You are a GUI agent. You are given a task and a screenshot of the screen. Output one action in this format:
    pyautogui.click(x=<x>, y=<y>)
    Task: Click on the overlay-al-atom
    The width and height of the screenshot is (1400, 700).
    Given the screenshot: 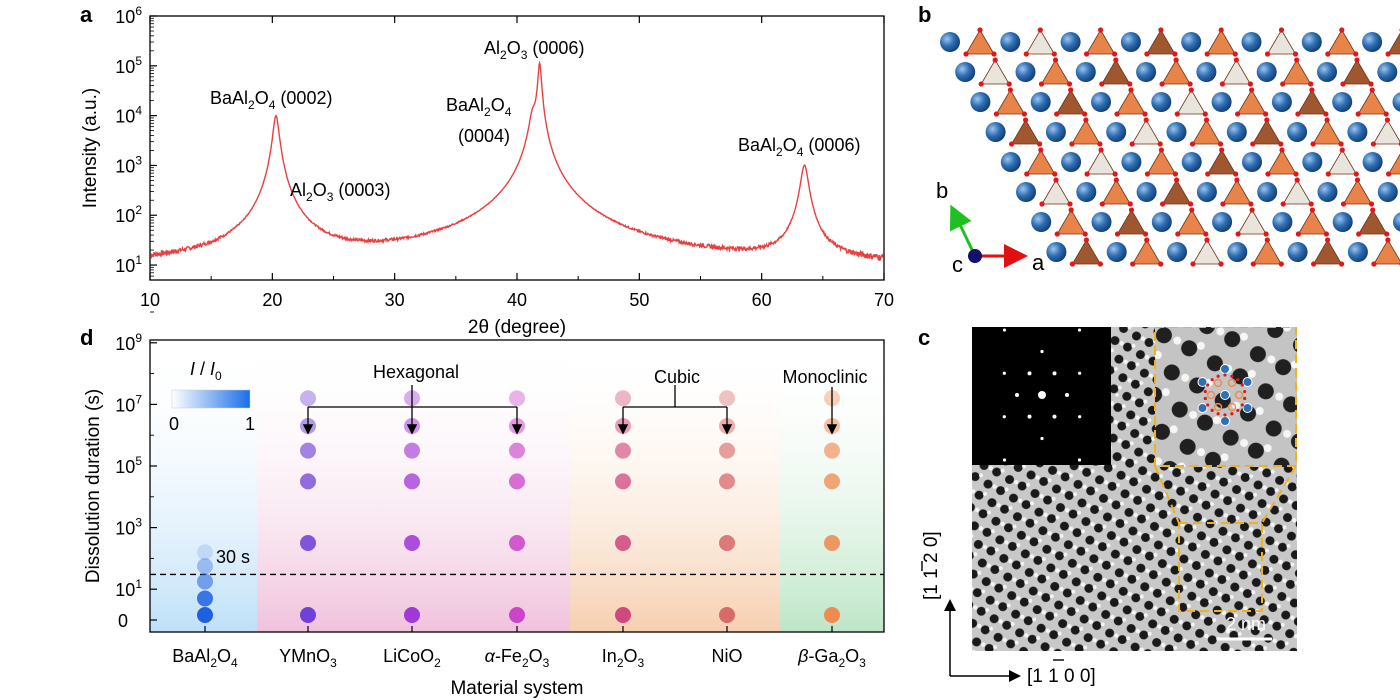 What is the action you would take?
    pyautogui.click(x=1239, y=395)
    